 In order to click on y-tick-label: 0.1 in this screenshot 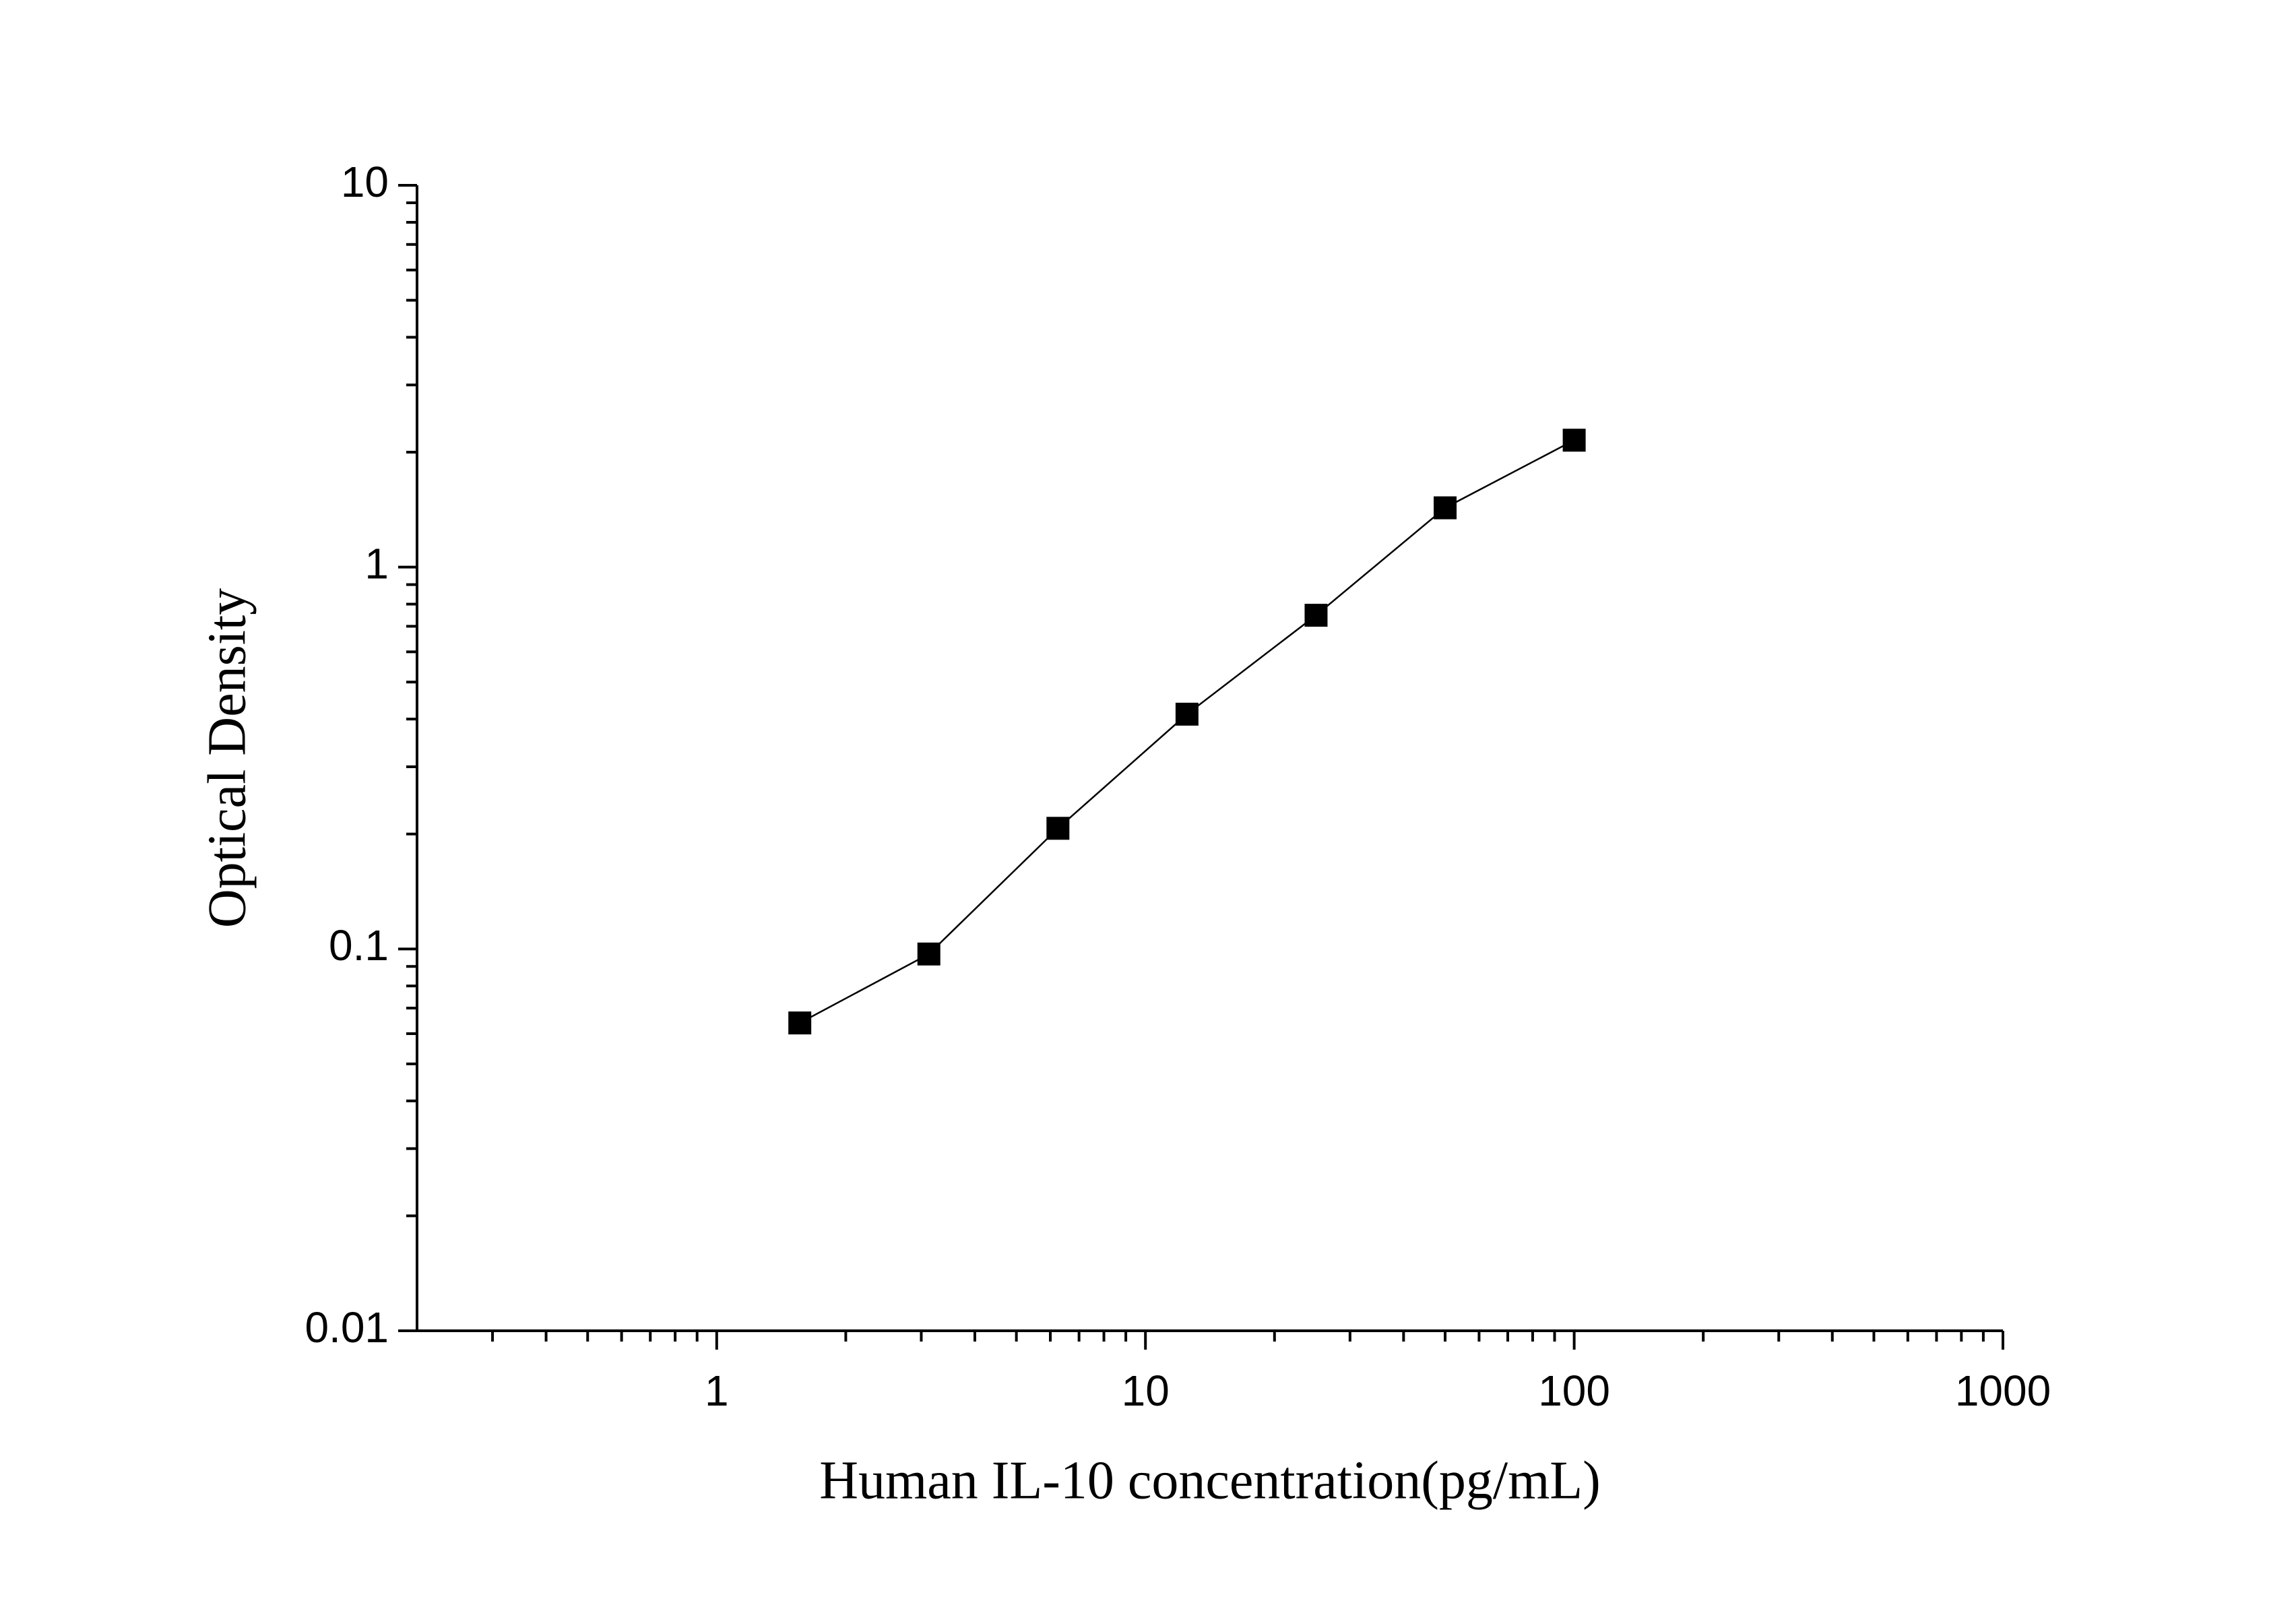, I will do `click(359, 945)`.